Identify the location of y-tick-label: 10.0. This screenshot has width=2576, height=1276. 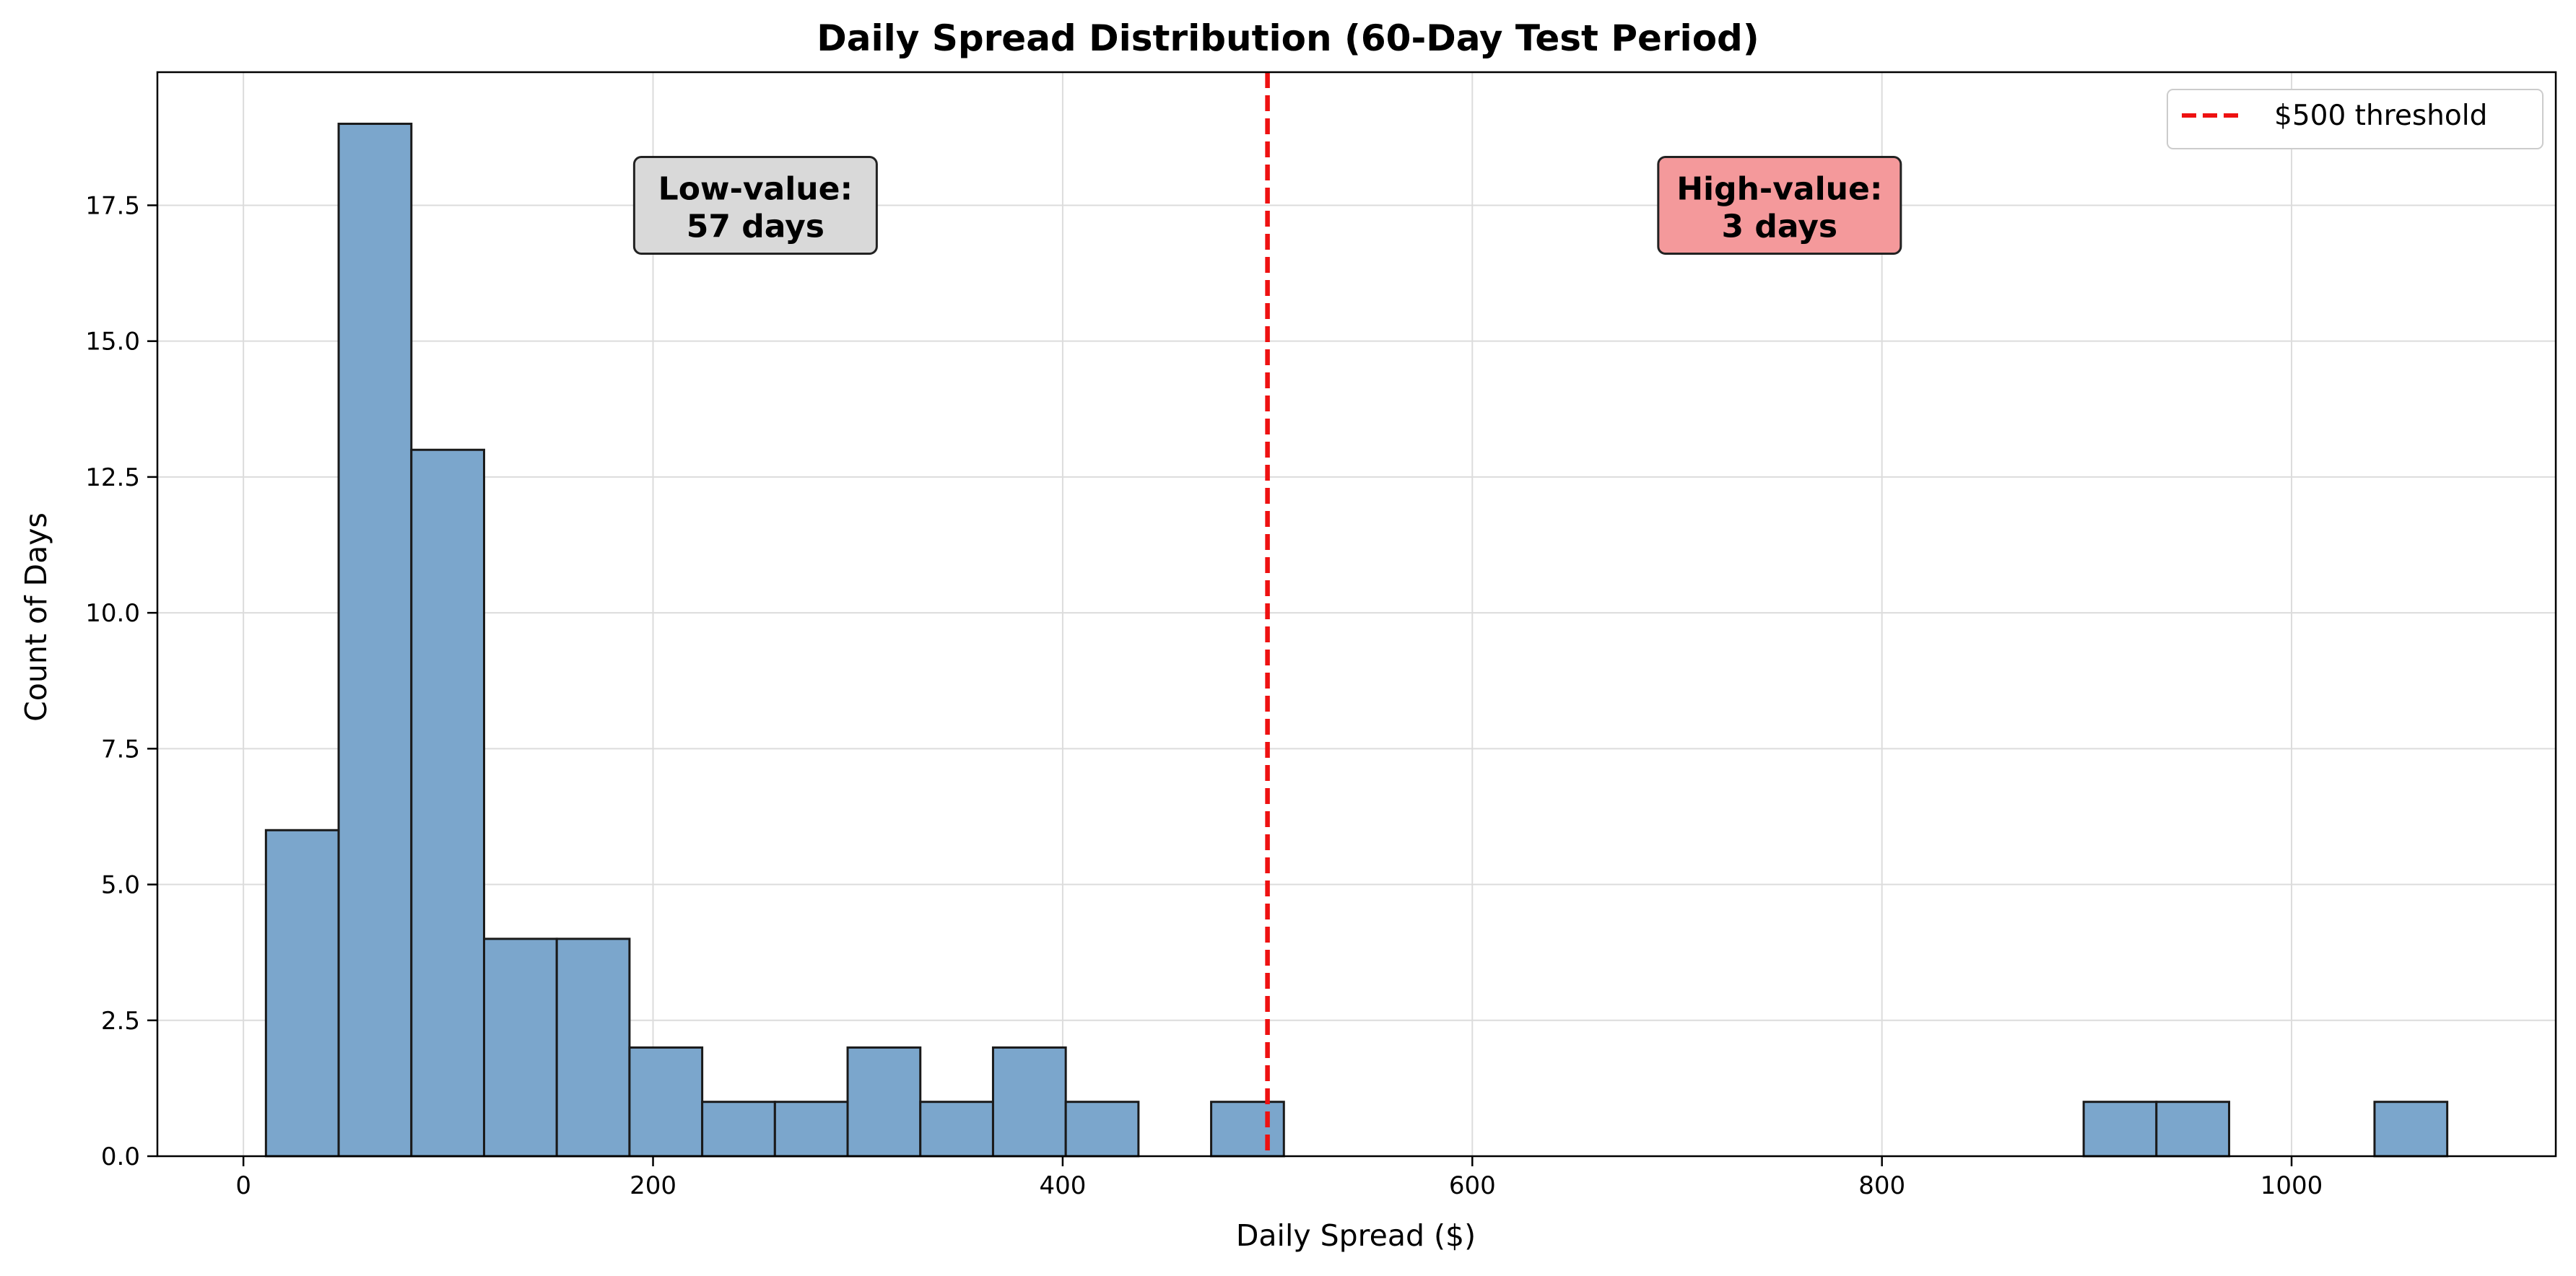
(112, 613).